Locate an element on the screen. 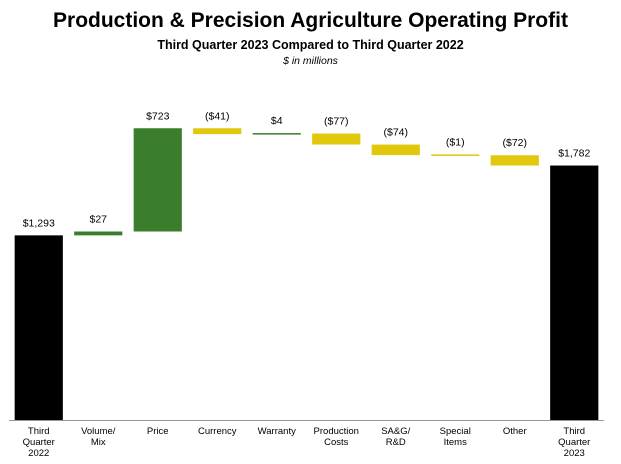 The image size is (621, 464). category-label-10-3: 2023 is located at coordinates (574, 453).